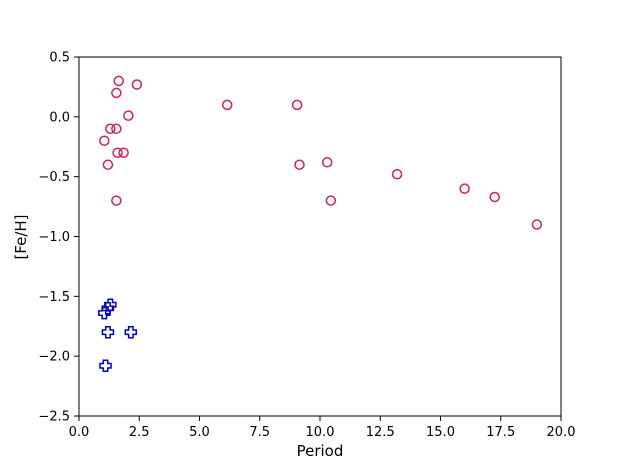 The width and height of the screenshot is (623, 467). Describe the element at coordinates (54, 417) in the screenshot. I see `y-tick-label: −2.5` at that location.